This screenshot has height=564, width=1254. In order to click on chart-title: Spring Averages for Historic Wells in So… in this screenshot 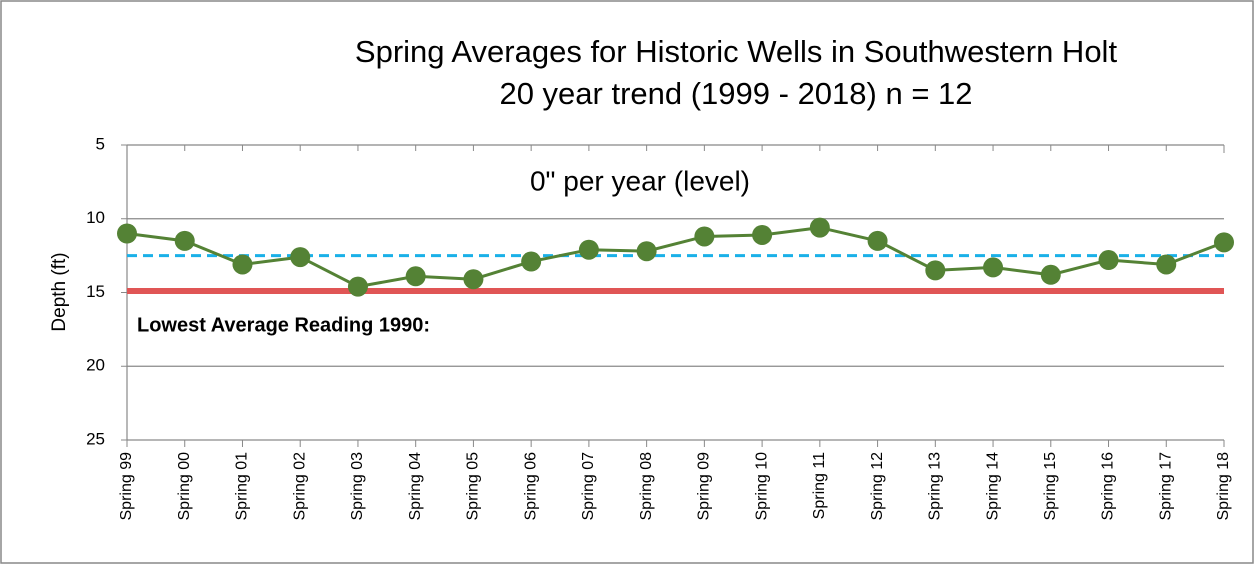, I will do `click(736, 51)`.